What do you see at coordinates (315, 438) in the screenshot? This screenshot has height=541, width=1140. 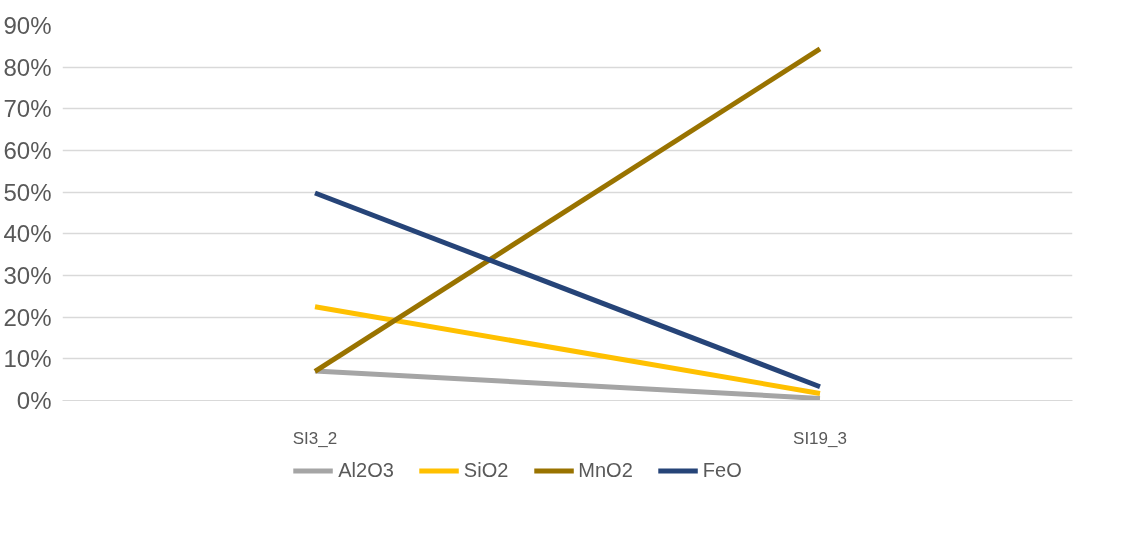 I see `x-tick-label: SI3_2` at bounding box center [315, 438].